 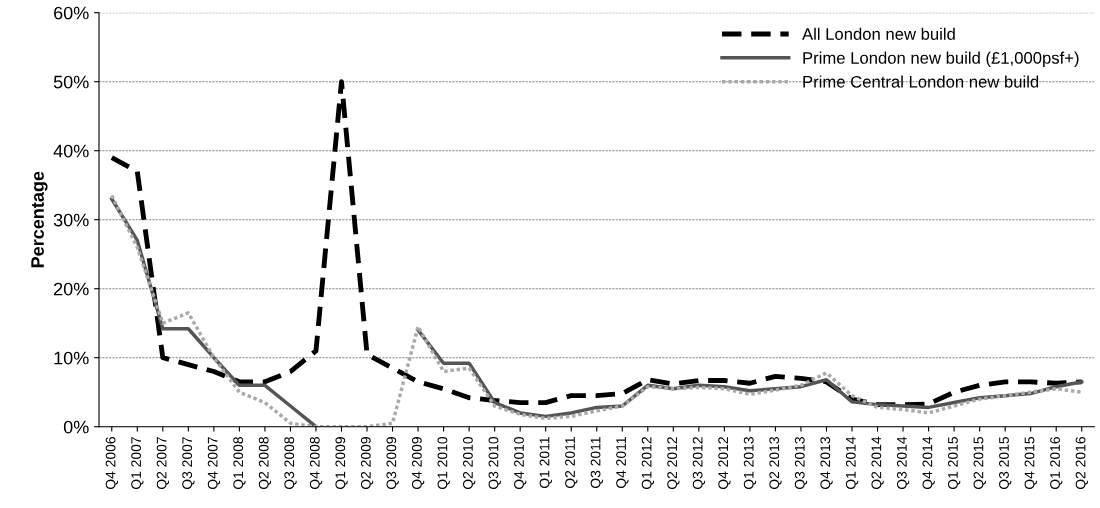 What do you see at coordinates (928, 463) in the screenshot?
I see `x-tick-label: Q4 2014` at bounding box center [928, 463].